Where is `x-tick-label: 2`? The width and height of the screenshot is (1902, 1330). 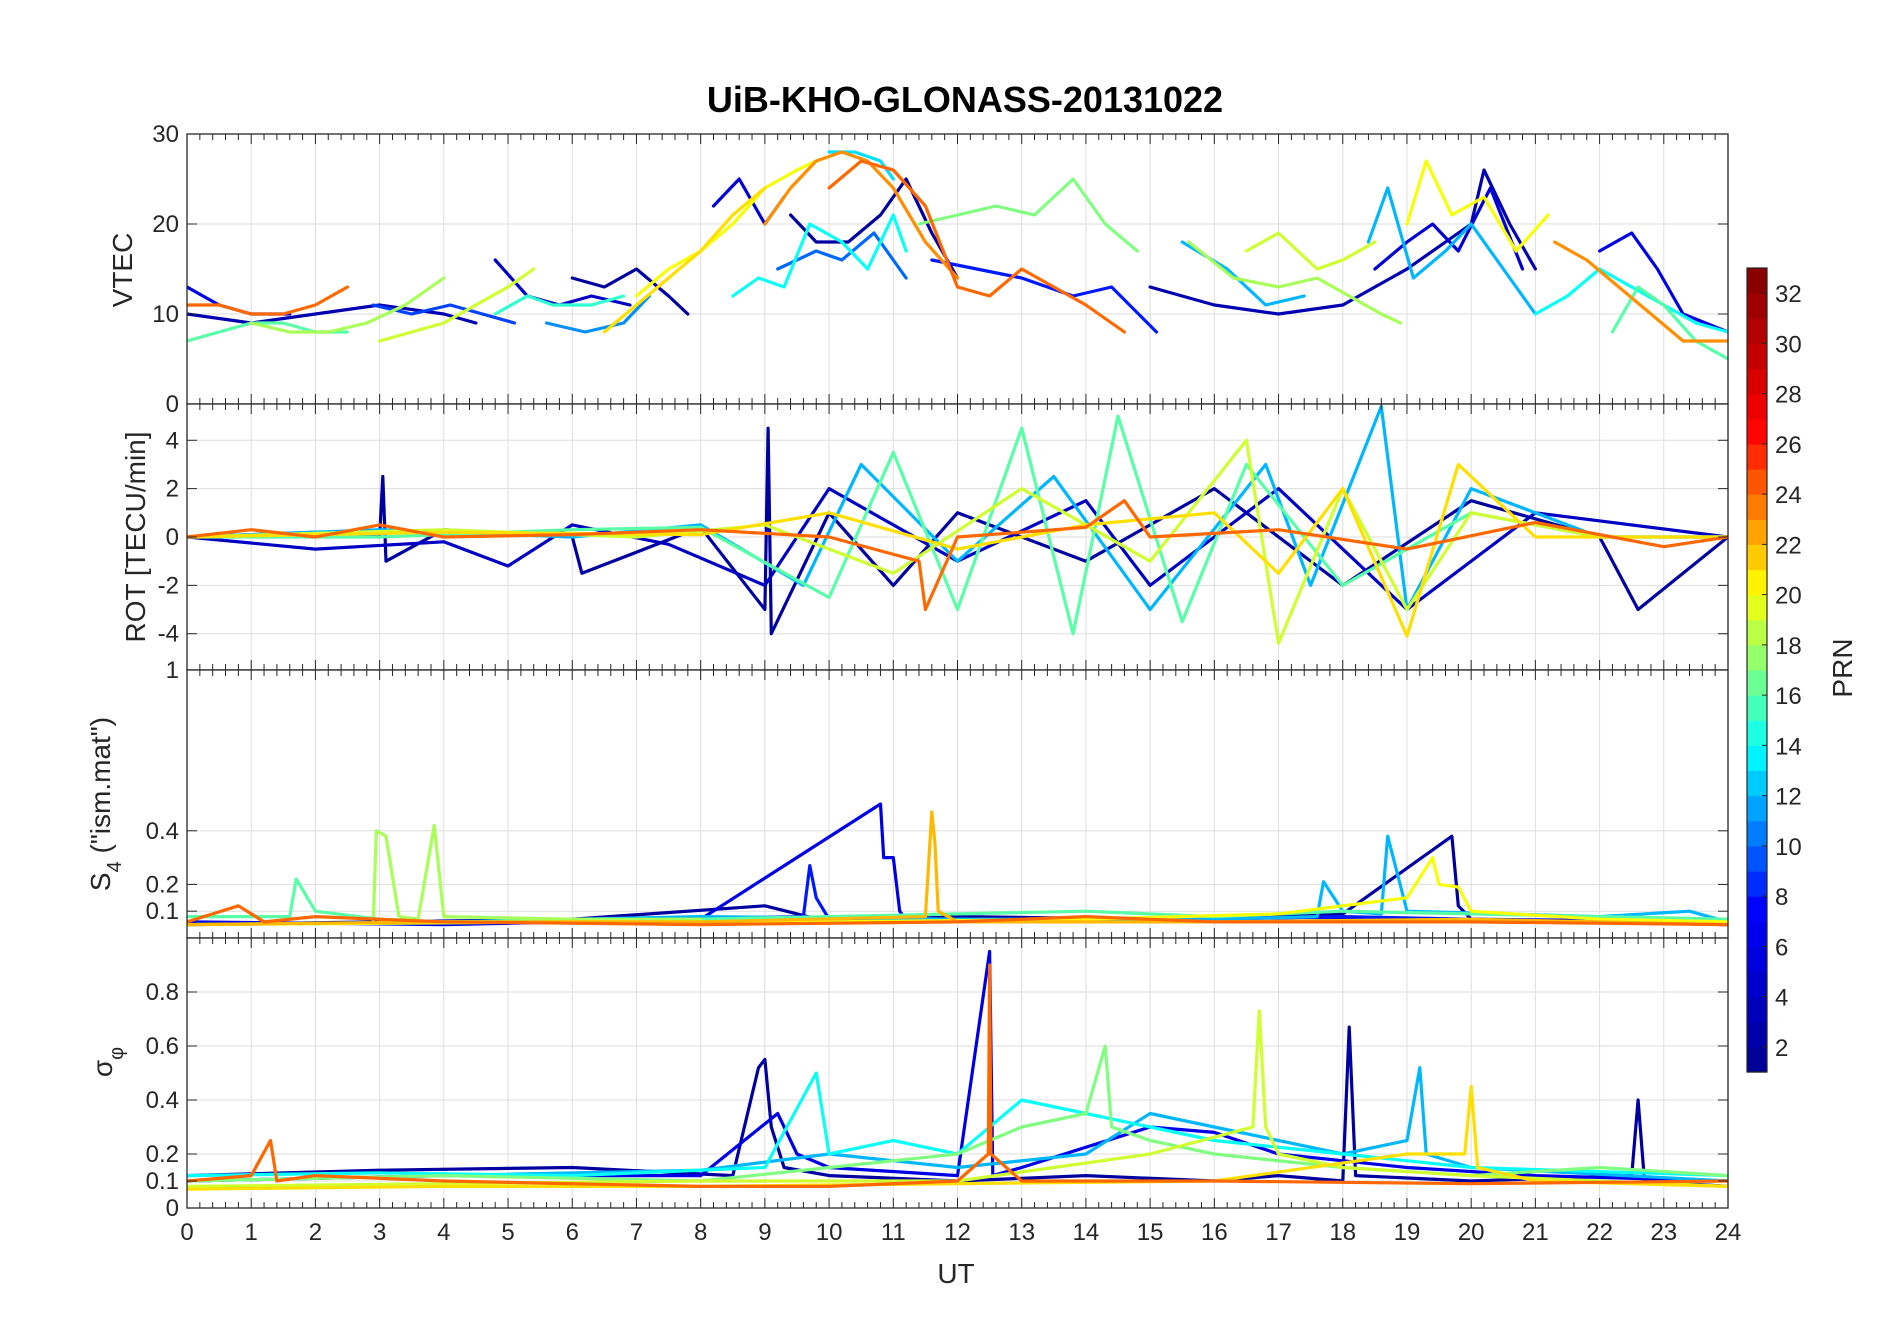
x-tick-label: 2 is located at coordinates (315, 1232).